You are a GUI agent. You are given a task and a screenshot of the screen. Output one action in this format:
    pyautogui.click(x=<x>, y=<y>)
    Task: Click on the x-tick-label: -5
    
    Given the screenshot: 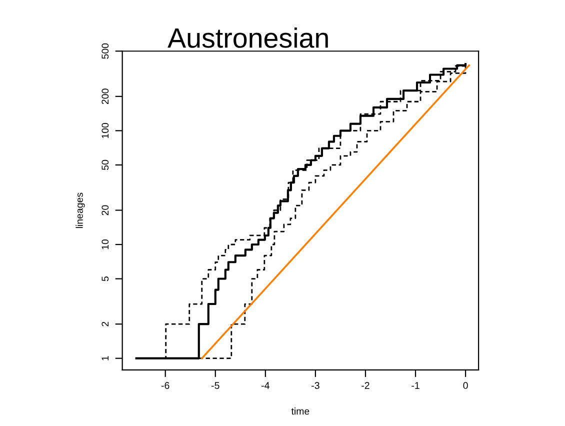 What is the action you would take?
    pyautogui.click(x=215, y=385)
    